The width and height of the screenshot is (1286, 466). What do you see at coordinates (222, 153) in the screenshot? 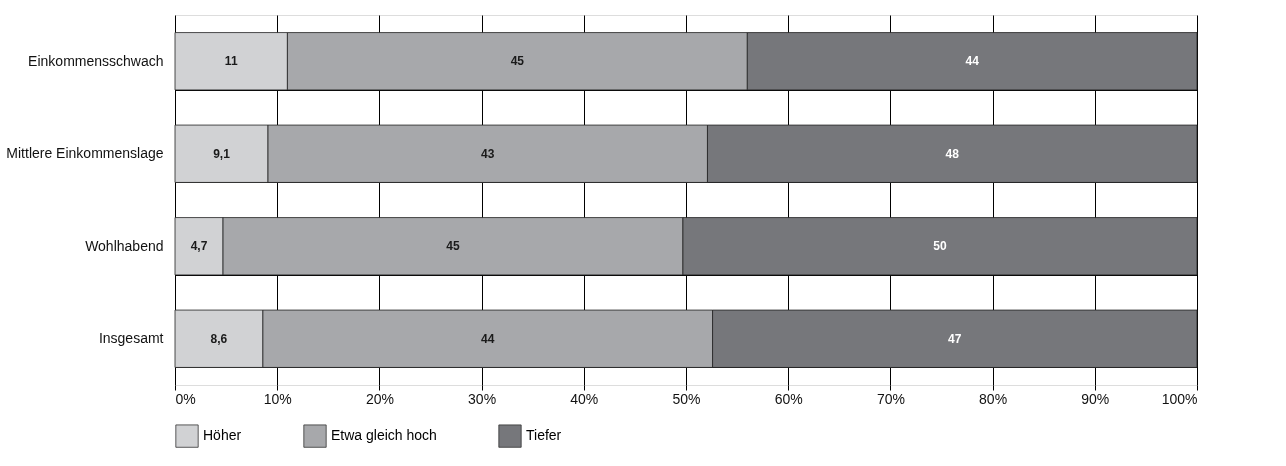
I see `data-label: 9,1` at bounding box center [222, 153].